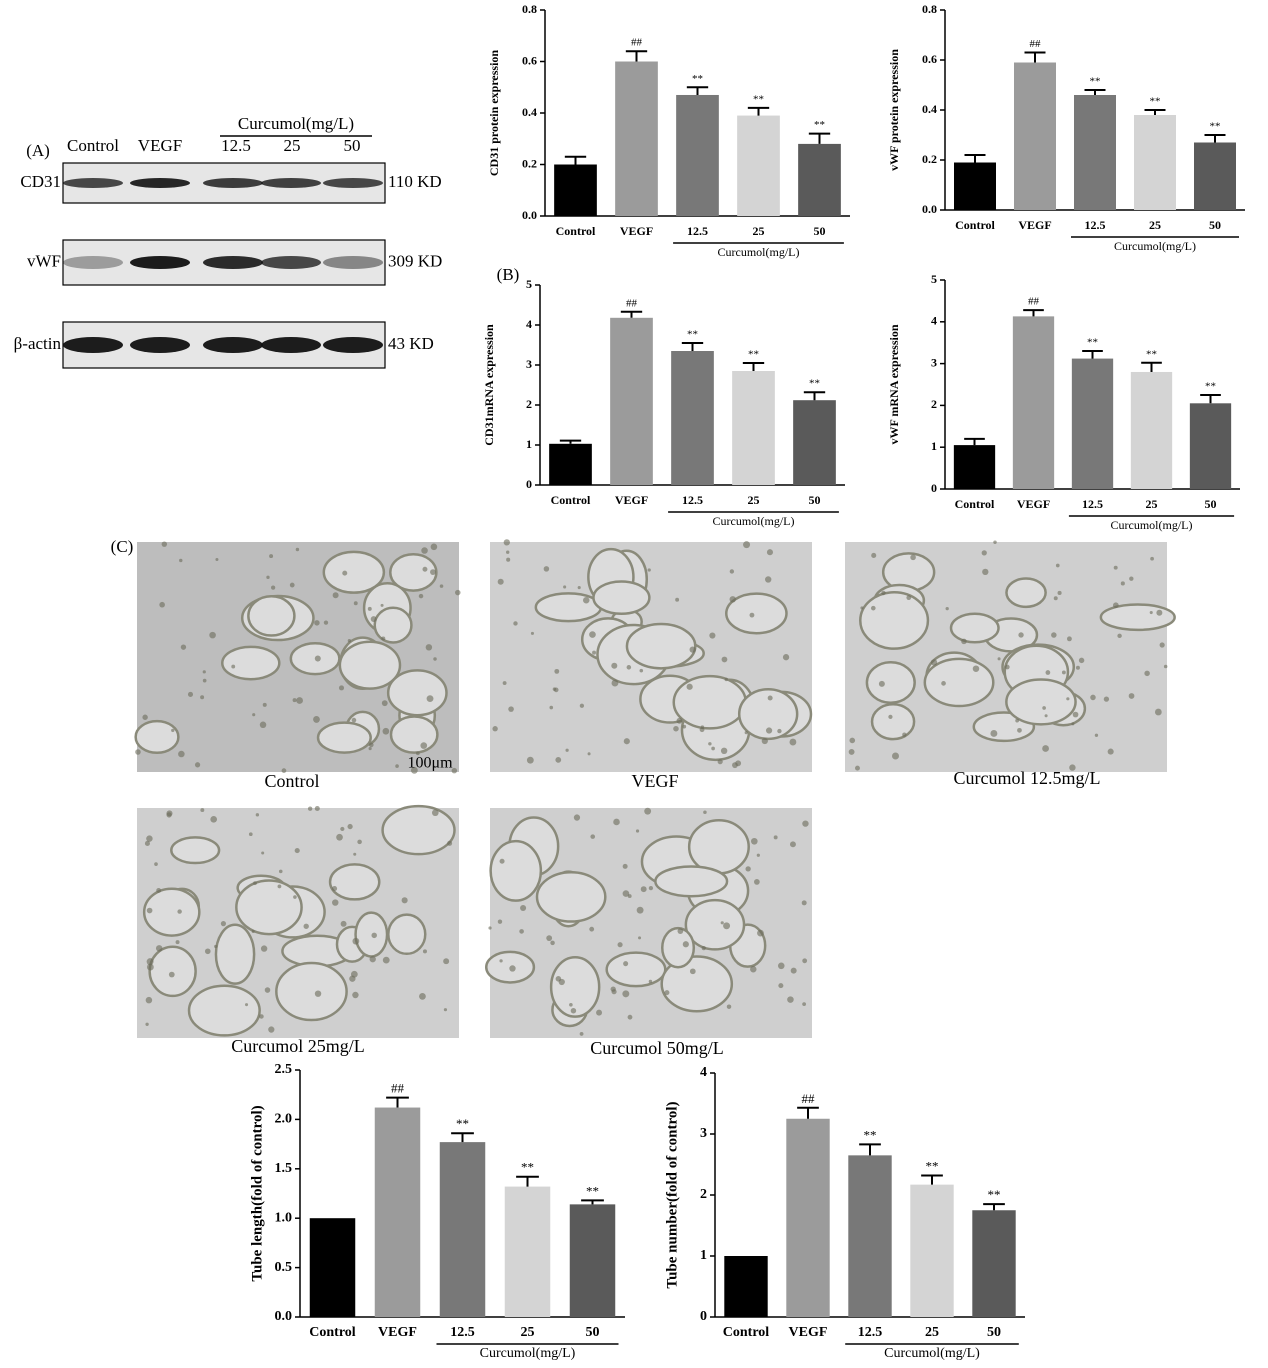 The height and width of the screenshot is (1368, 1268). What do you see at coordinates (1152, 525) in the screenshot?
I see `group-label: Curcumol(mg/L)` at bounding box center [1152, 525].